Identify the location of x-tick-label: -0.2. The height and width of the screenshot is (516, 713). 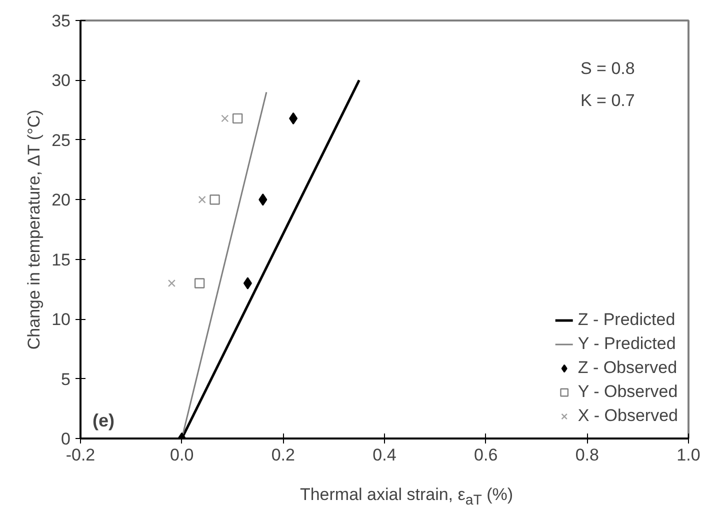
(81, 455).